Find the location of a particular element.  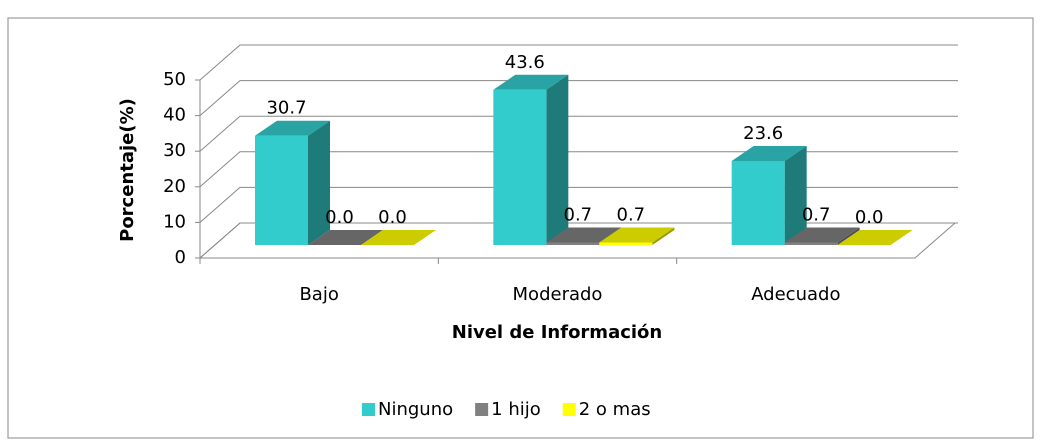

y-tick-label: 50 is located at coordinates (174, 79).